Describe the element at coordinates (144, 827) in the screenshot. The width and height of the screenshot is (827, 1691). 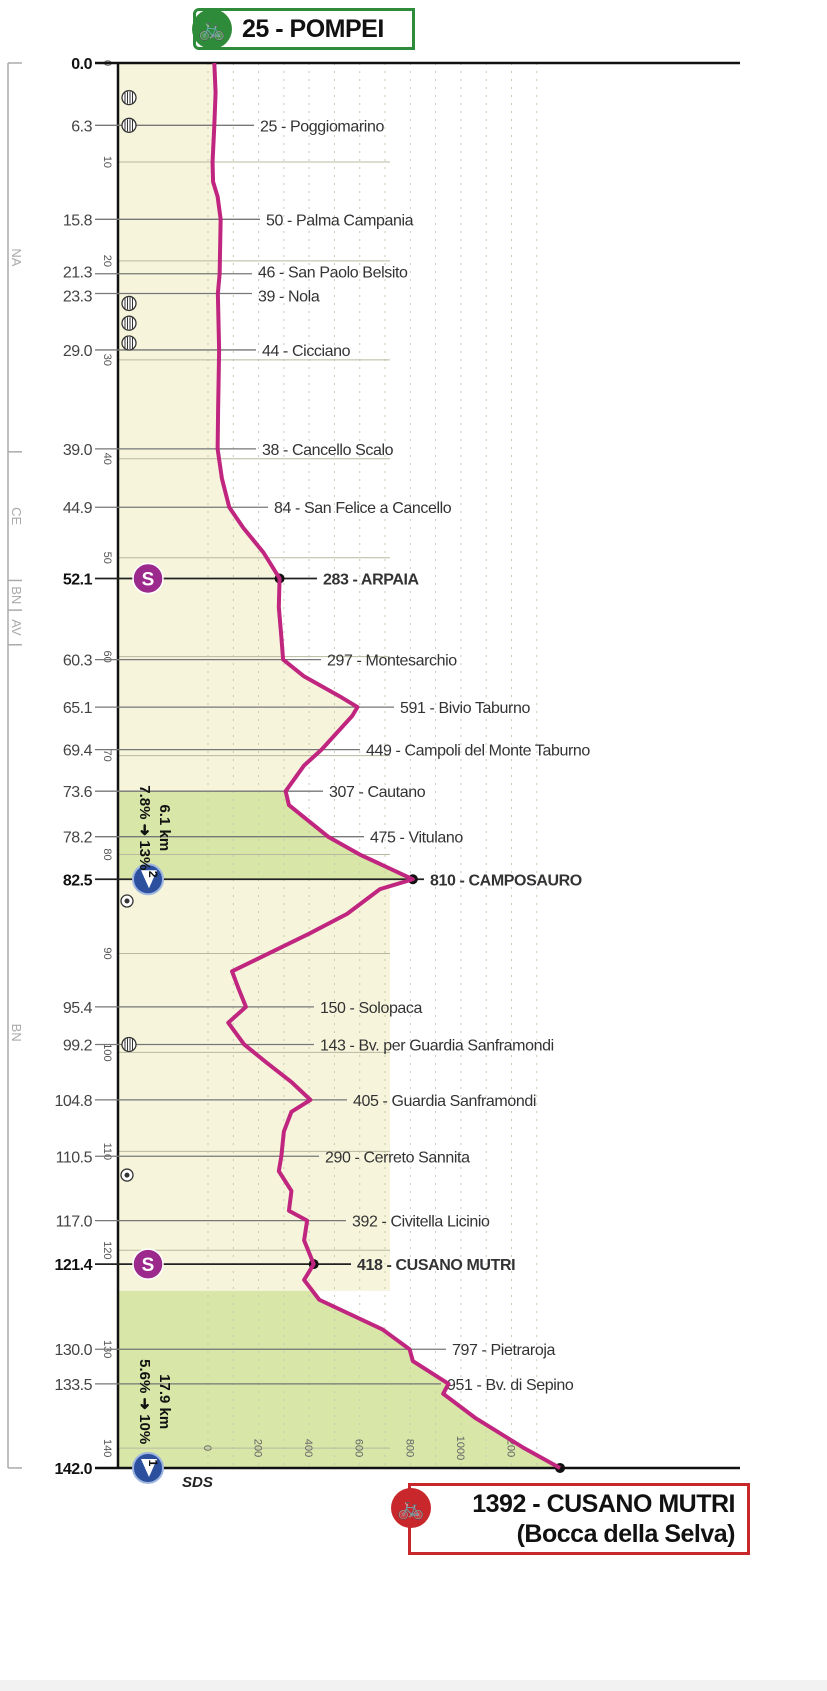
I see `climb-gradient: 7.8% ➜ 13%` at that location.